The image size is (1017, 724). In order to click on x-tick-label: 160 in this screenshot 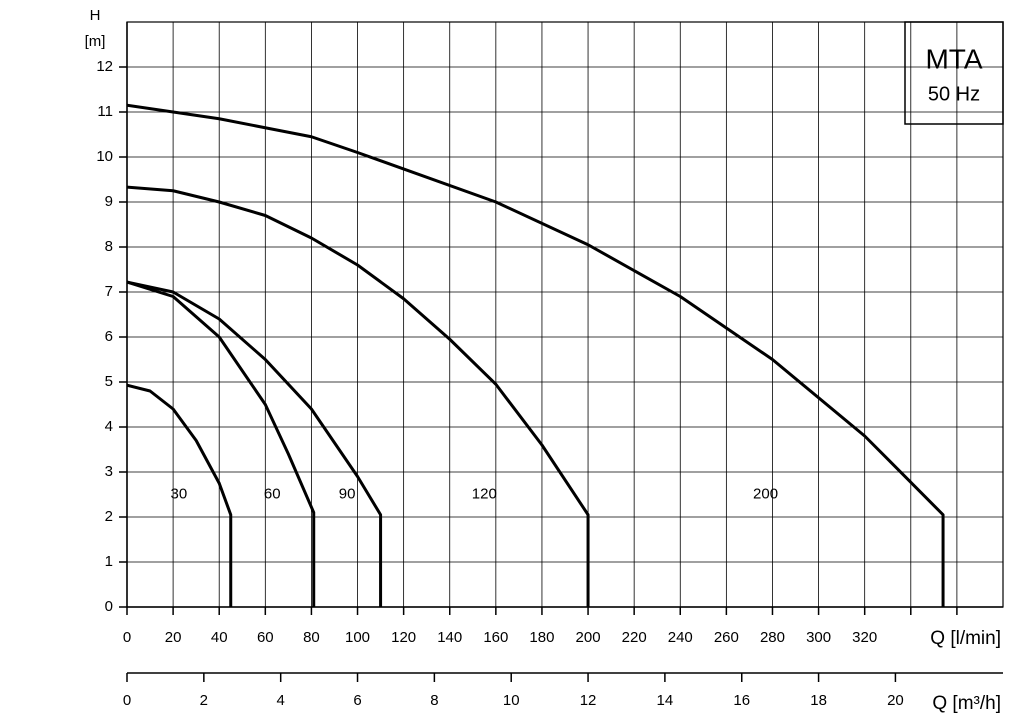, I will do `click(495, 637)`.